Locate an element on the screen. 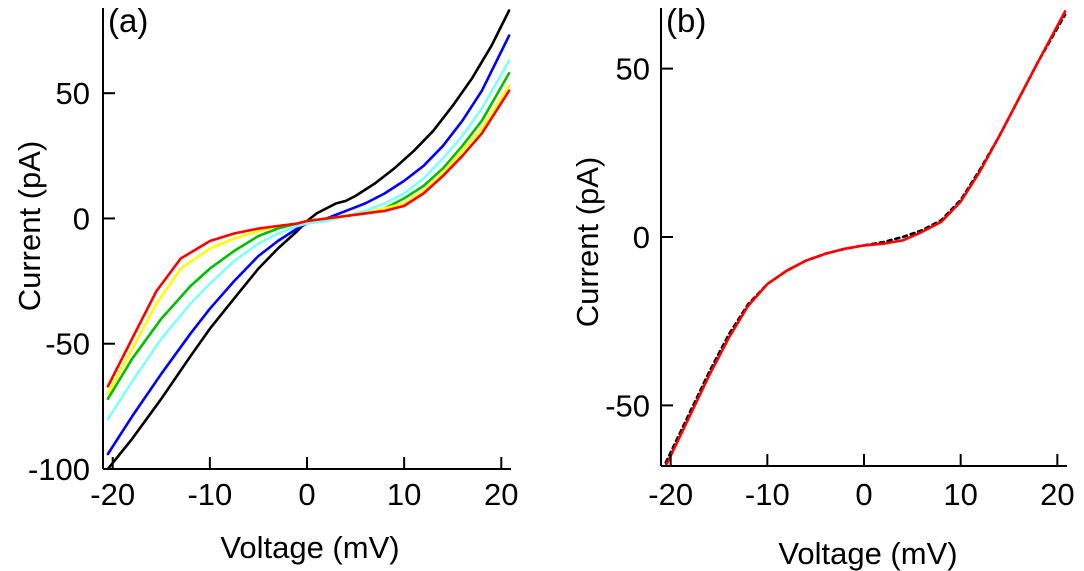  panel-a-y-axis-title: Current (pA) is located at coordinates (29, 226).